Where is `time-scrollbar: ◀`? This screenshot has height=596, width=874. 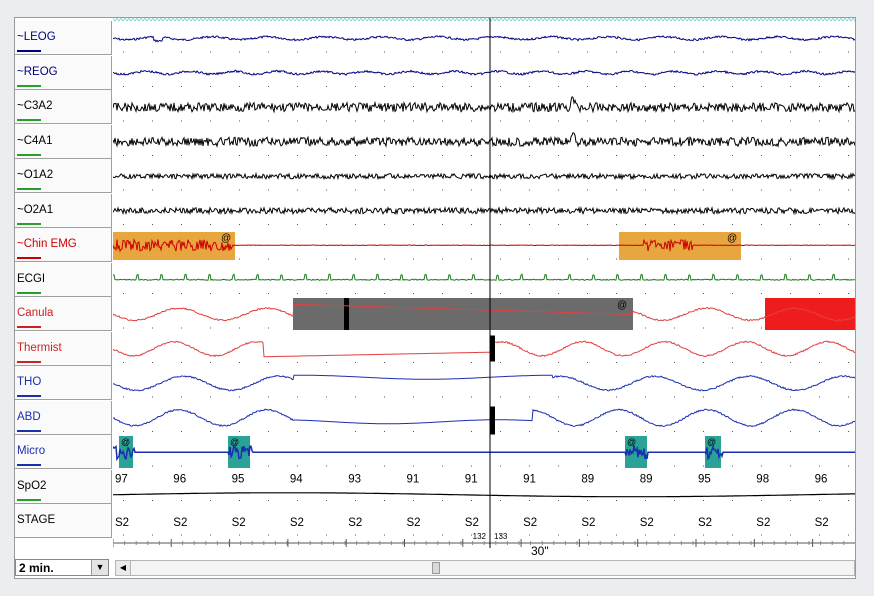 time-scrollbar: ◀ is located at coordinates (485, 568).